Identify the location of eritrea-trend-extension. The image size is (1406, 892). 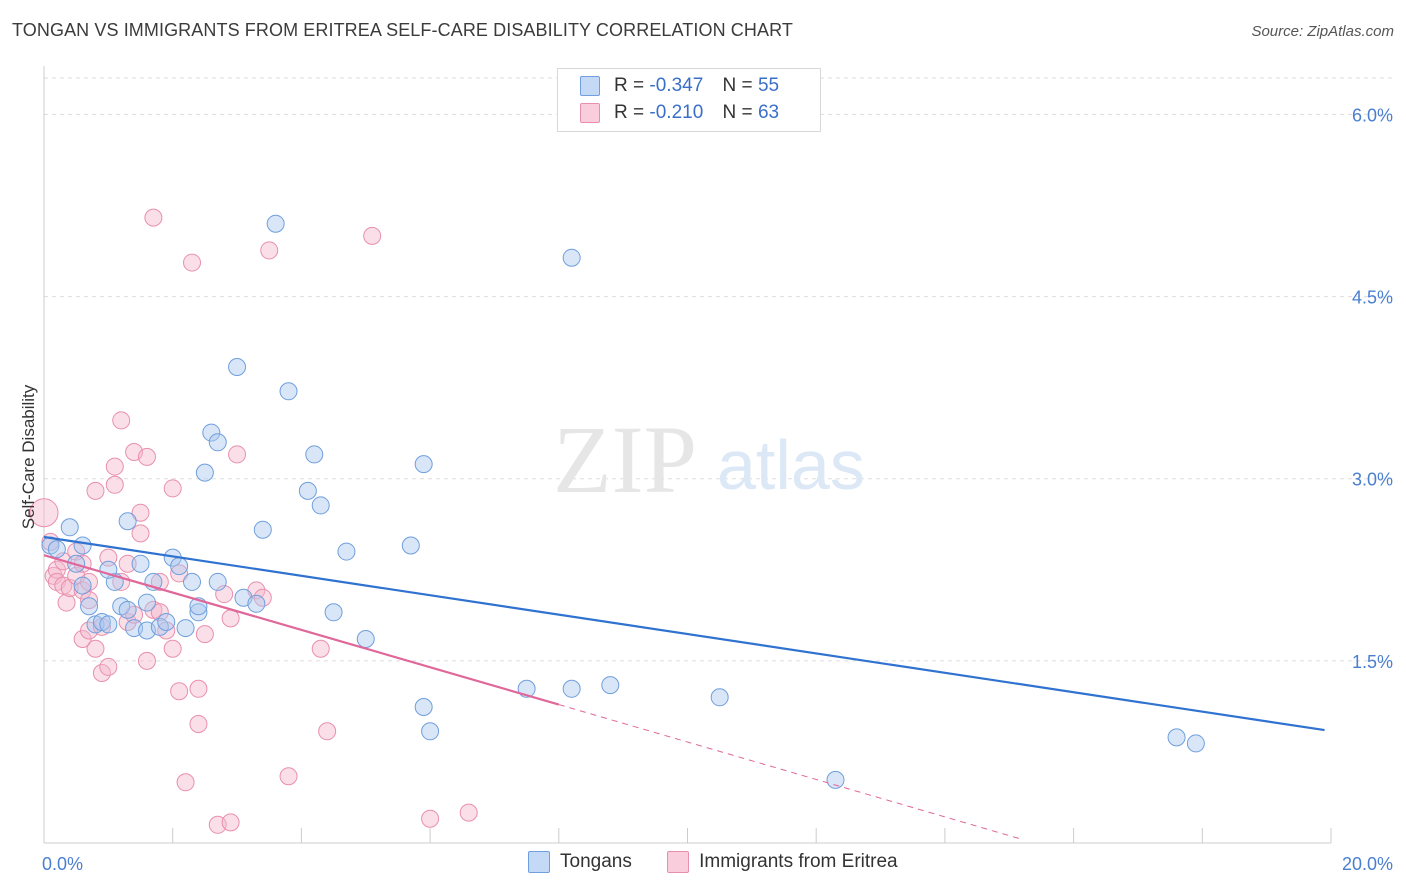
(790, 772).